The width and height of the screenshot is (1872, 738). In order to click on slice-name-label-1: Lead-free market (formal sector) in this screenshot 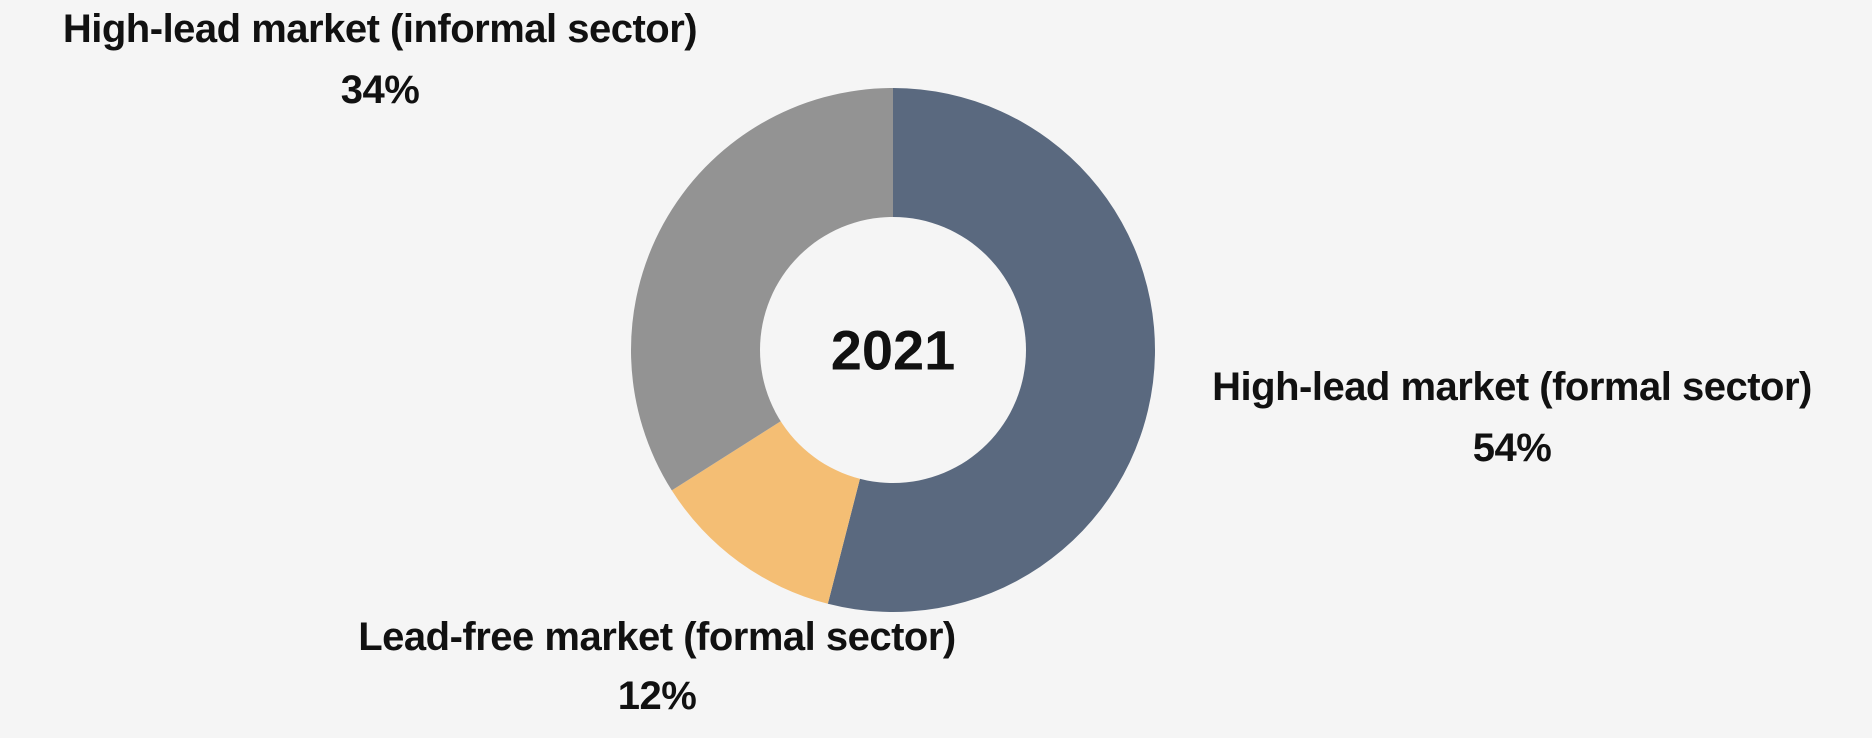, I will do `click(657, 637)`.